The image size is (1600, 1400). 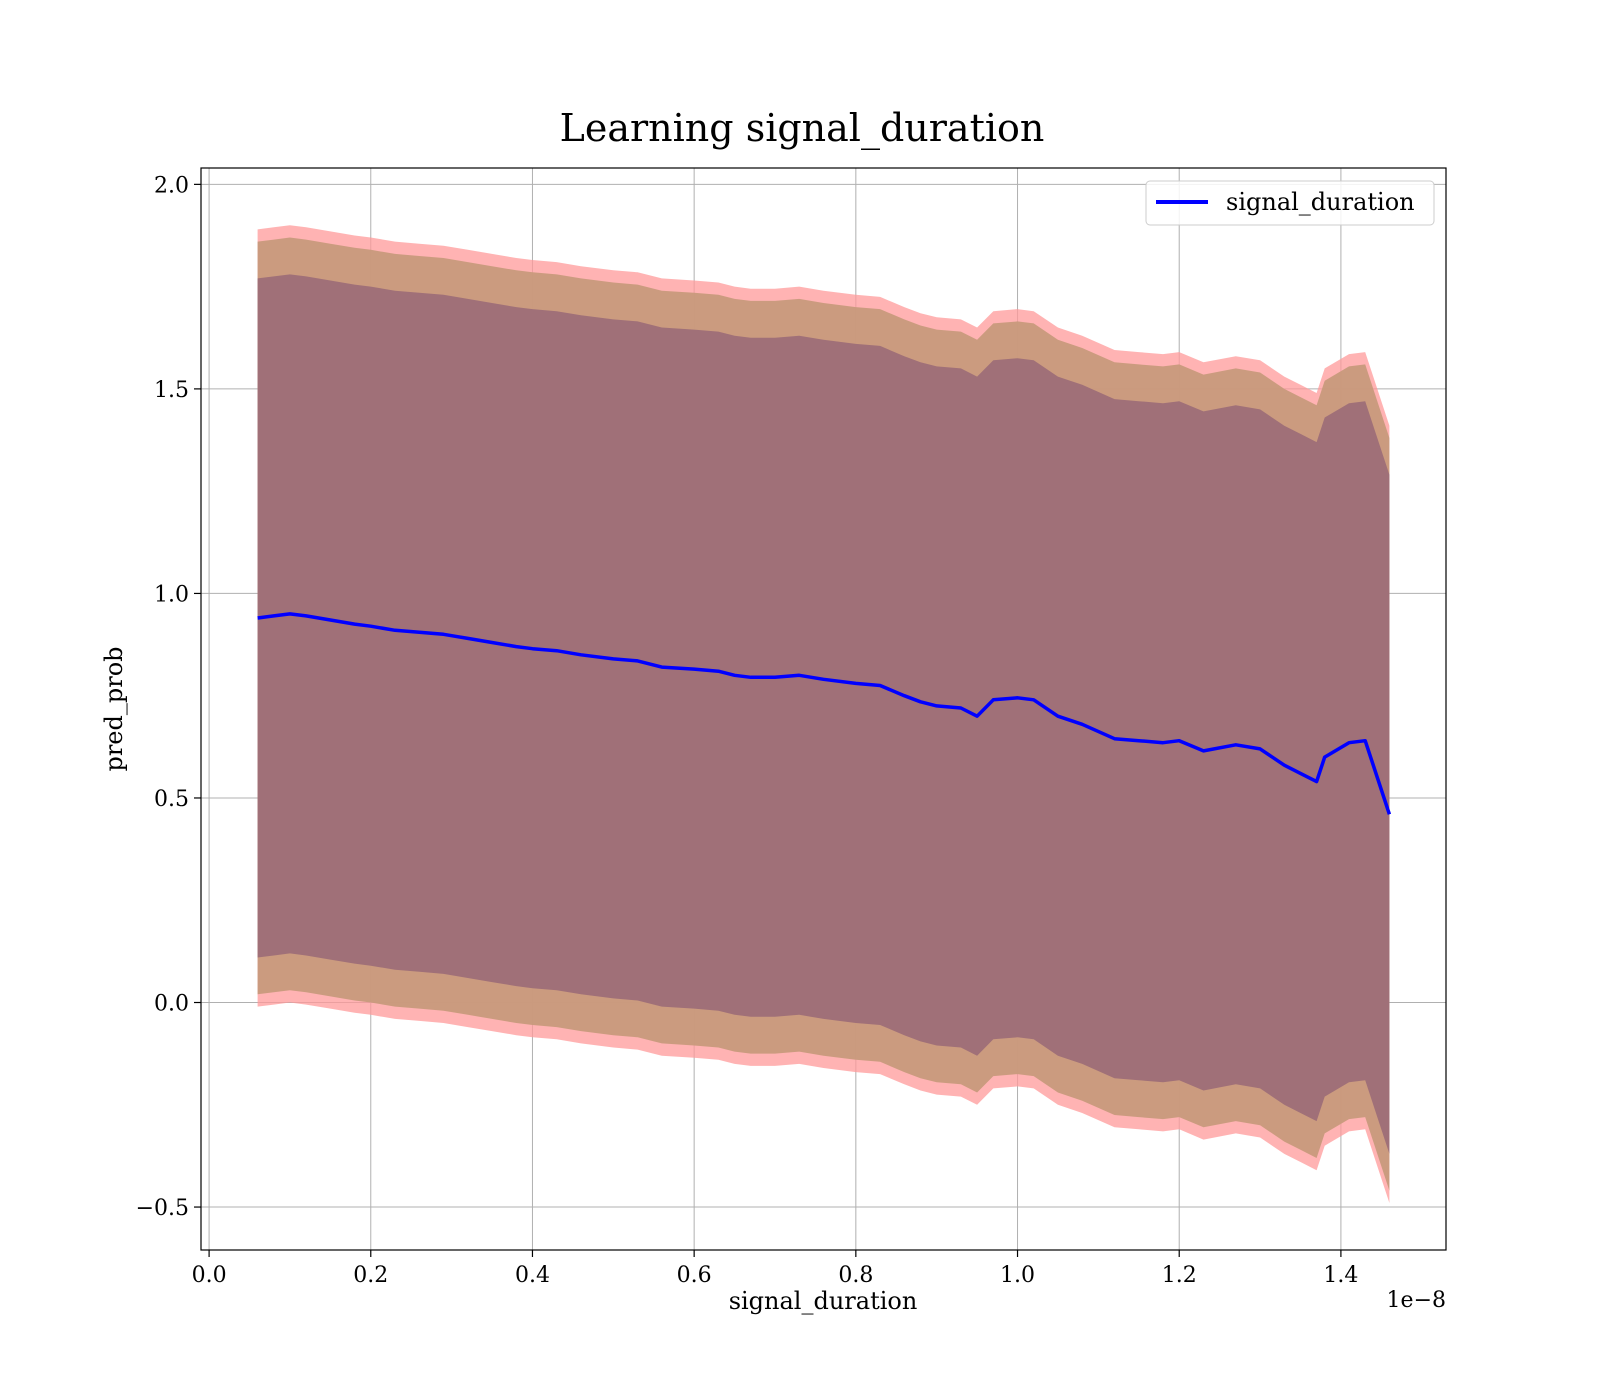 What do you see at coordinates (1340, 1275) in the screenshot?
I see `x-tick-label: 1.4` at bounding box center [1340, 1275].